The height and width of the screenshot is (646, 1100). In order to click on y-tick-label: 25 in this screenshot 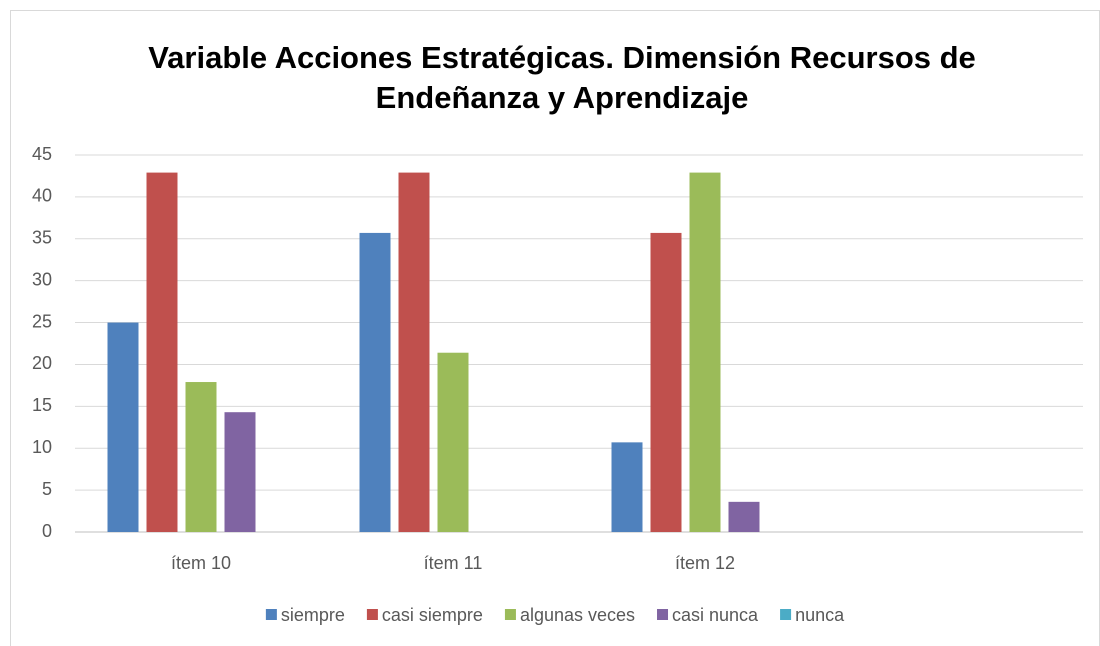, I will do `click(42, 321)`.